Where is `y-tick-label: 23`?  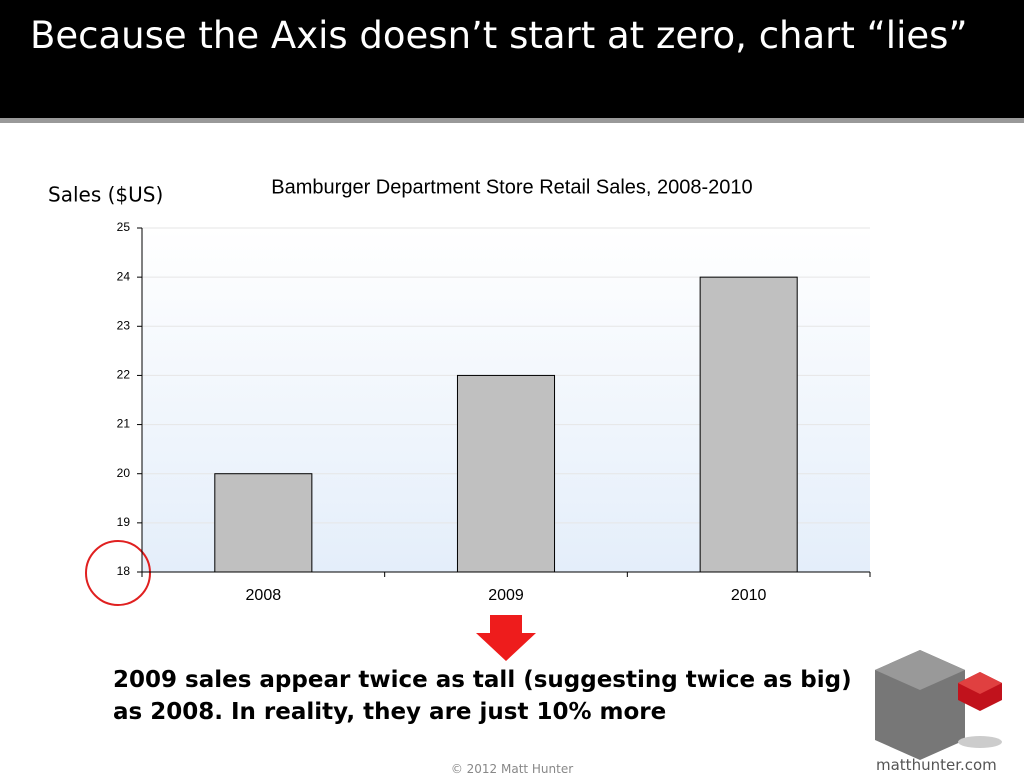
y-tick-label: 23 is located at coordinates (124, 325).